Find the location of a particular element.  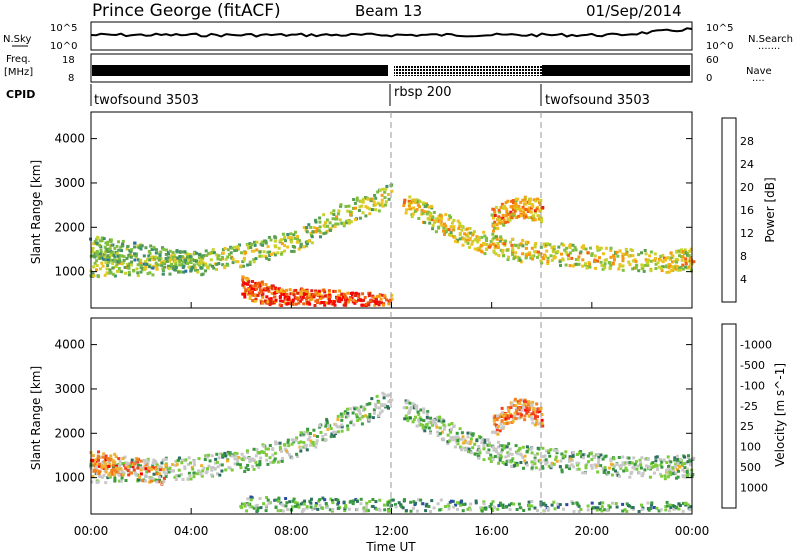

cpid-segment-1: twofsound 3503 is located at coordinates (146, 100).